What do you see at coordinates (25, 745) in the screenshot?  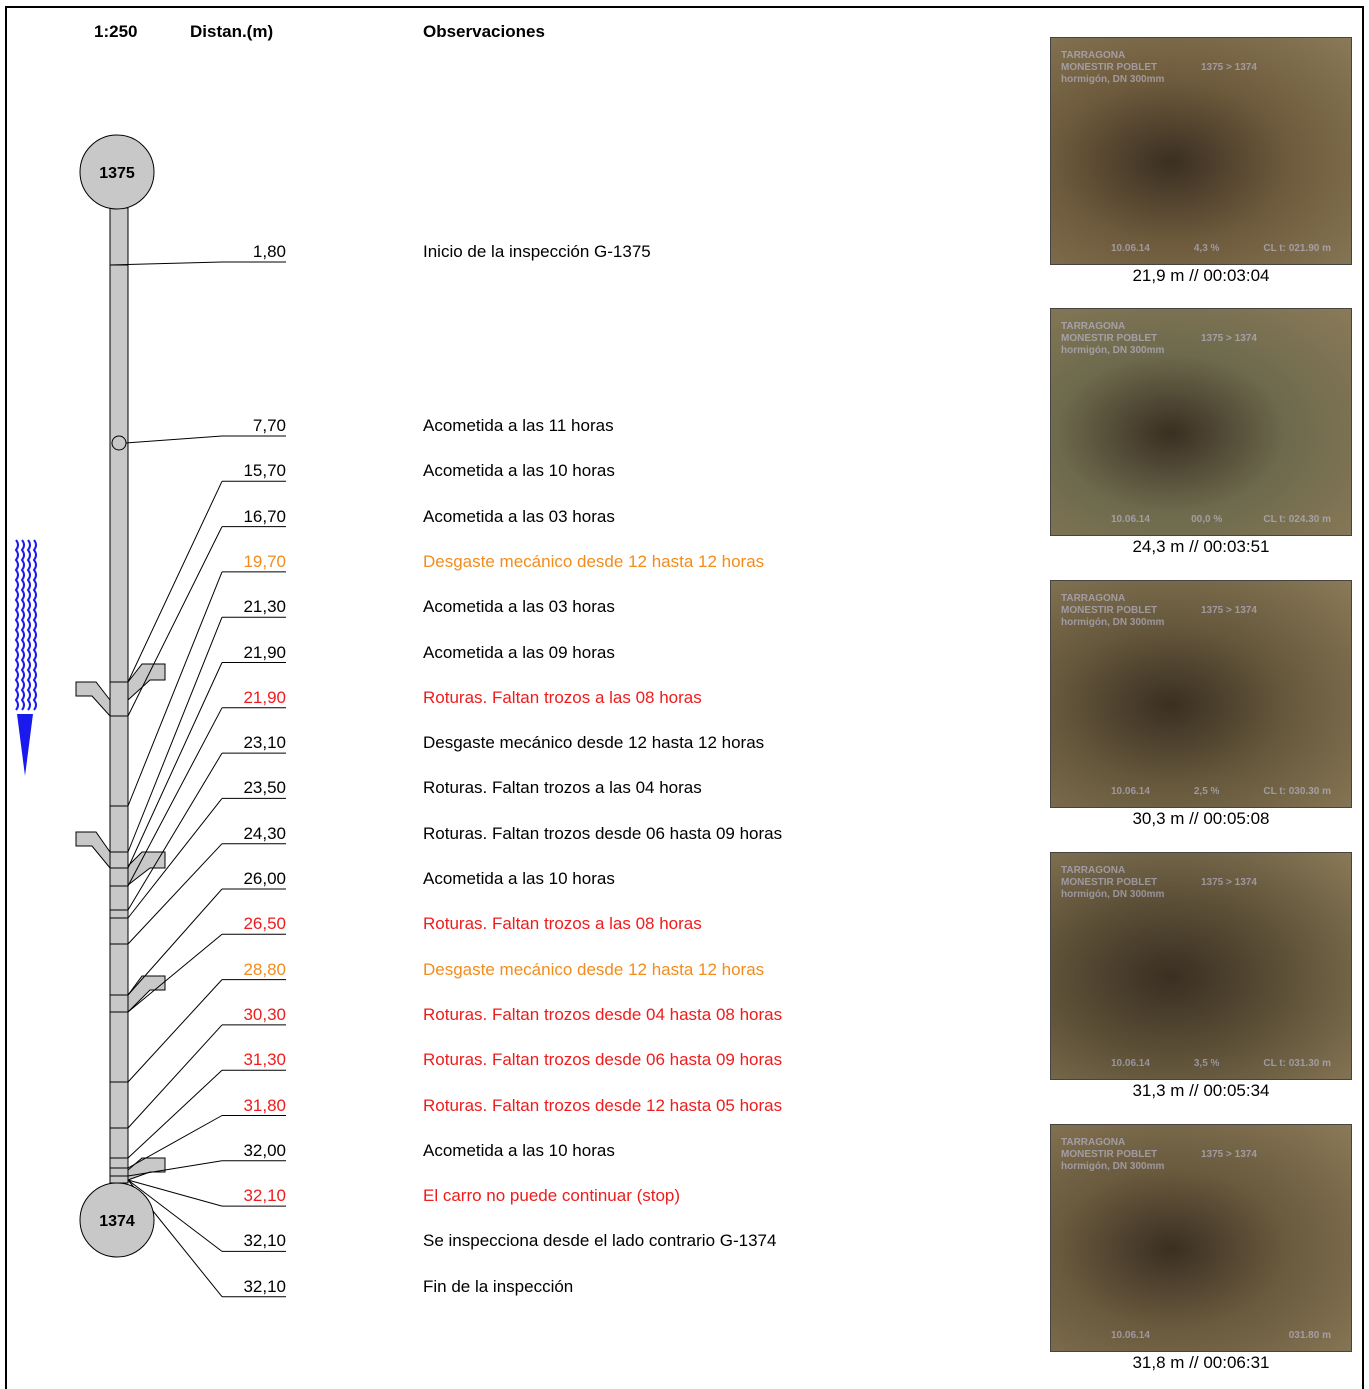 I see `flow-arrowhead` at bounding box center [25, 745].